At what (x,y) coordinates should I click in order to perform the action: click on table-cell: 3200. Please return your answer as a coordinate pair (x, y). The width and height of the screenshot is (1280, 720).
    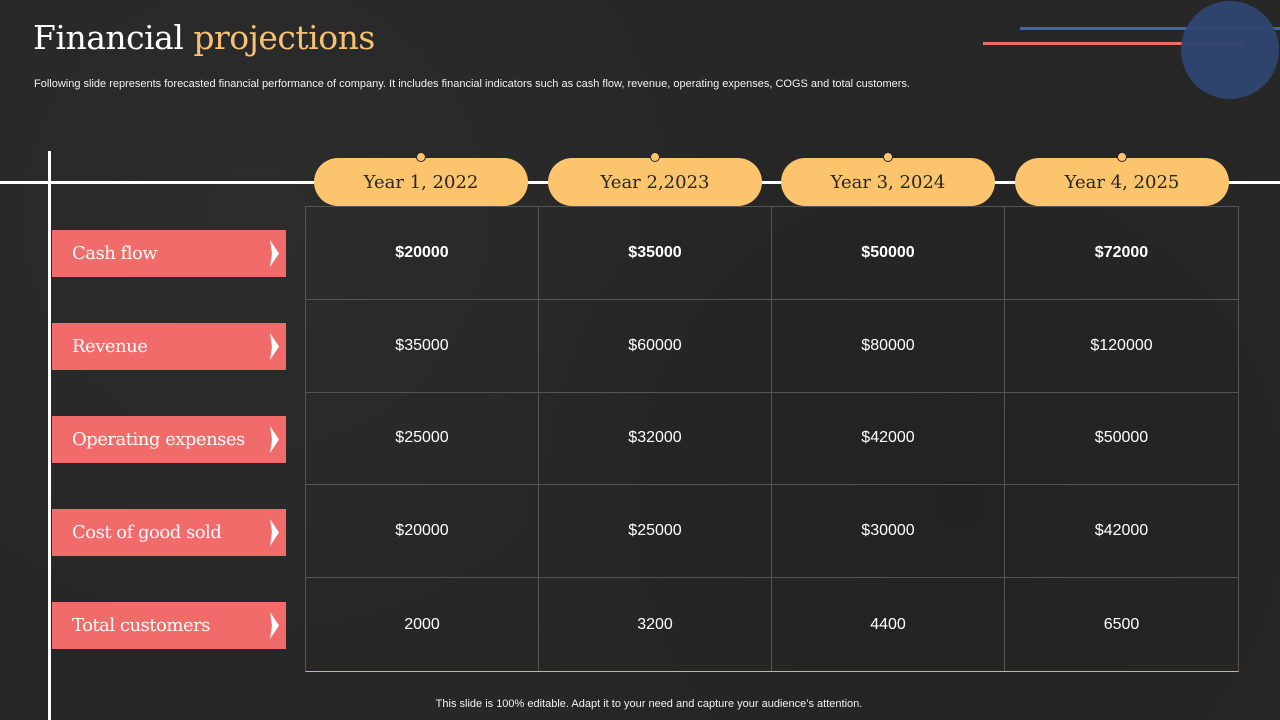
    Looking at the image, I should click on (655, 624).